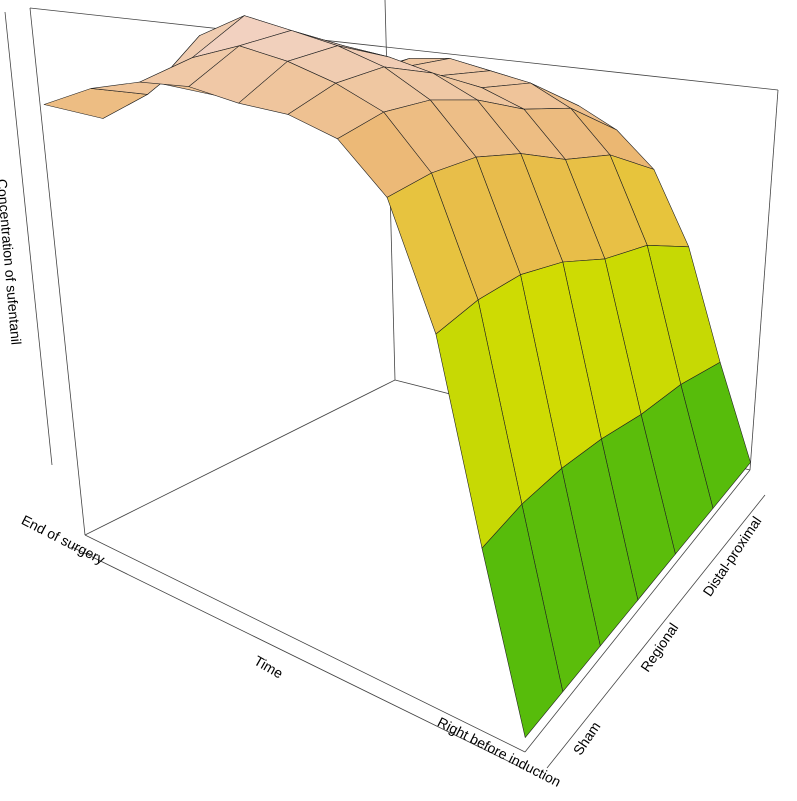 This screenshot has height=801, width=797. I want to click on x-tick-label: Right before induction, so click(499, 752).